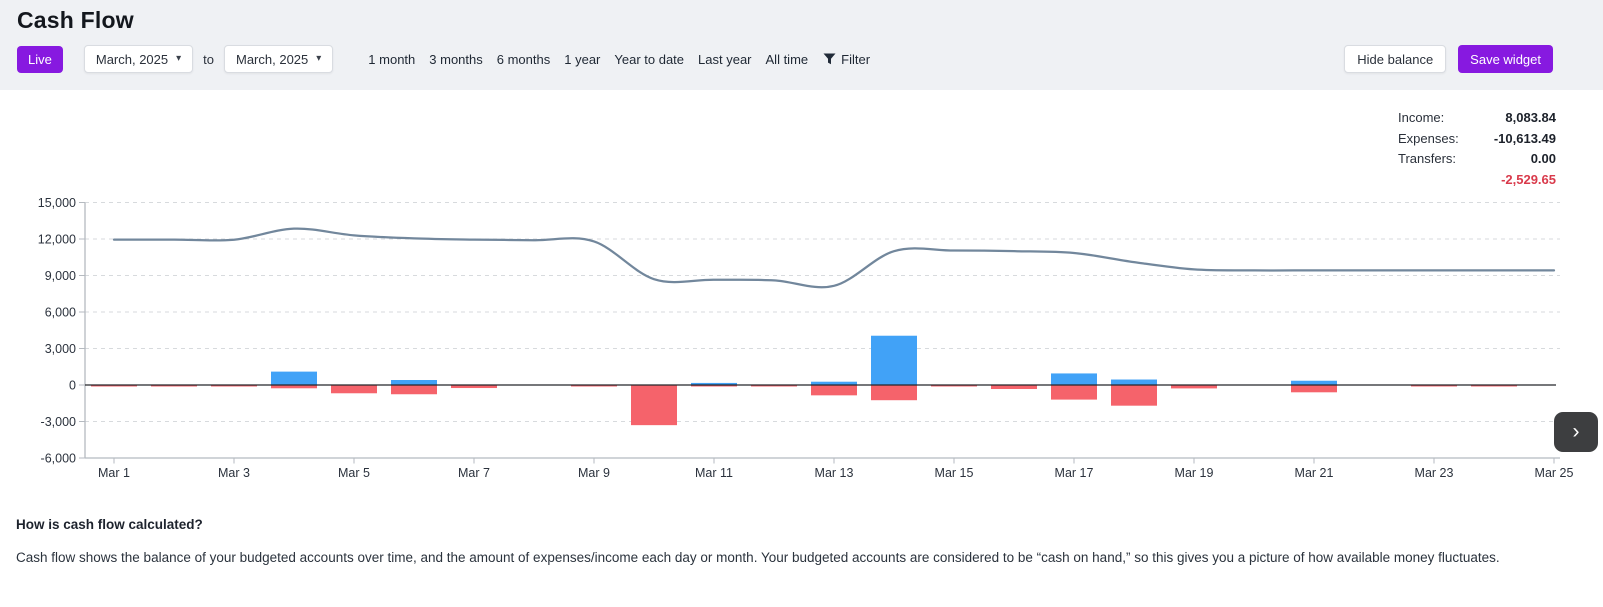 This screenshot has width=1603, height=607. I want to click on range-3-months: 3 months, so click(456, 59).